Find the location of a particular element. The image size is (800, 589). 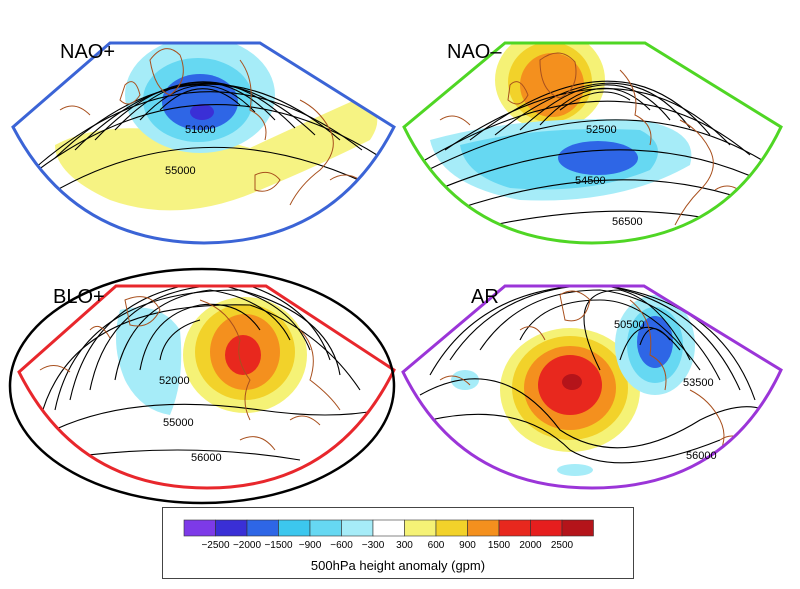

panel-title-ar: AR is located at coordinates (485, 297).